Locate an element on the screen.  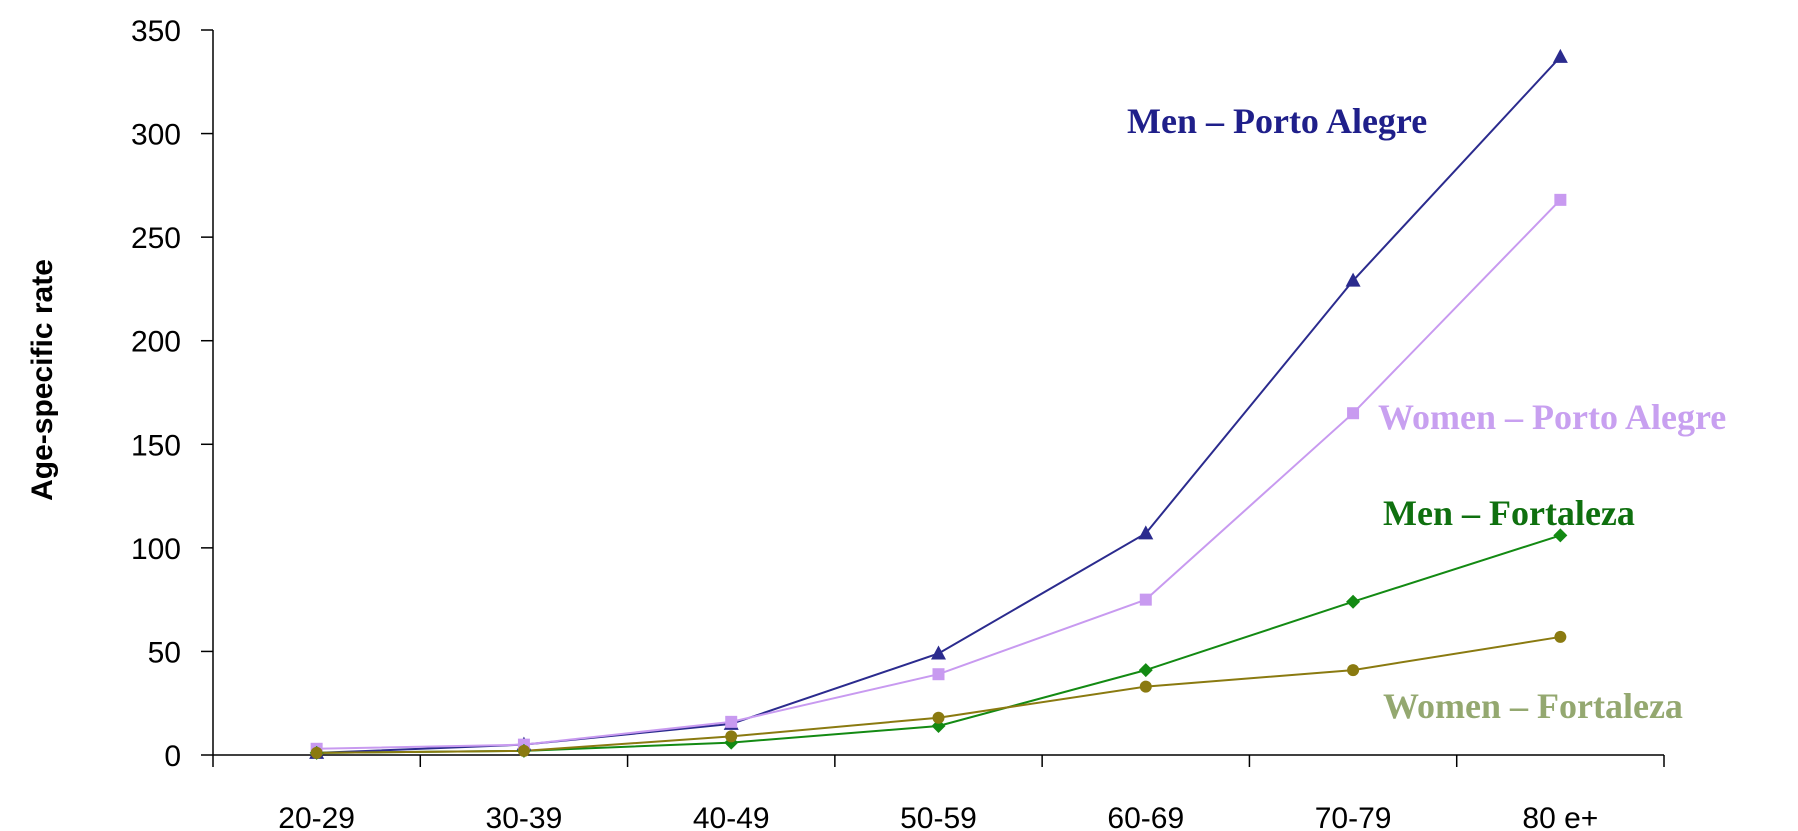
series-label-men-porto-alegre: Men – Porto Alegre is located at coordinates (1277, 121).